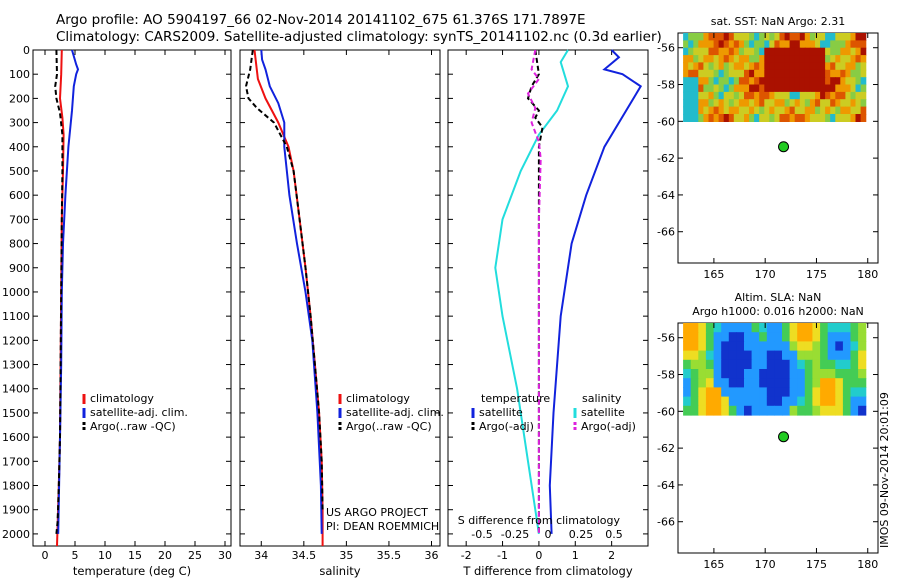 This screenshot has width=900, height=580. I want to click on pi-note: PI: DEAN ROEMMICH, so click(382, 526).